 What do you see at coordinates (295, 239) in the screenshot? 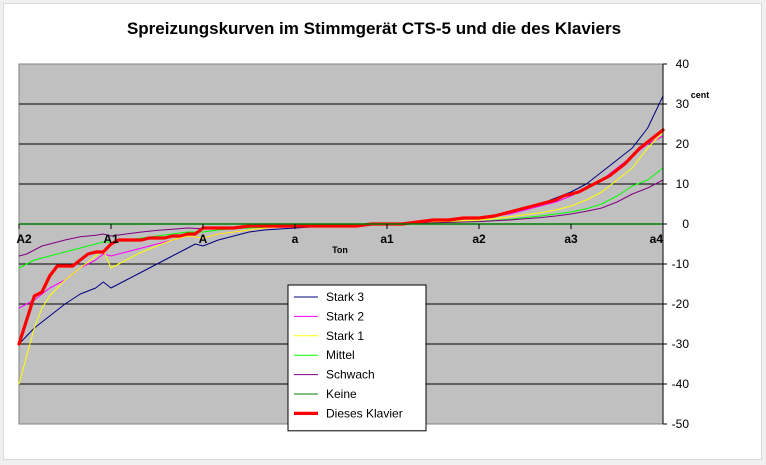
I see `x-tick-label: a` at bounding box center [295, 239].